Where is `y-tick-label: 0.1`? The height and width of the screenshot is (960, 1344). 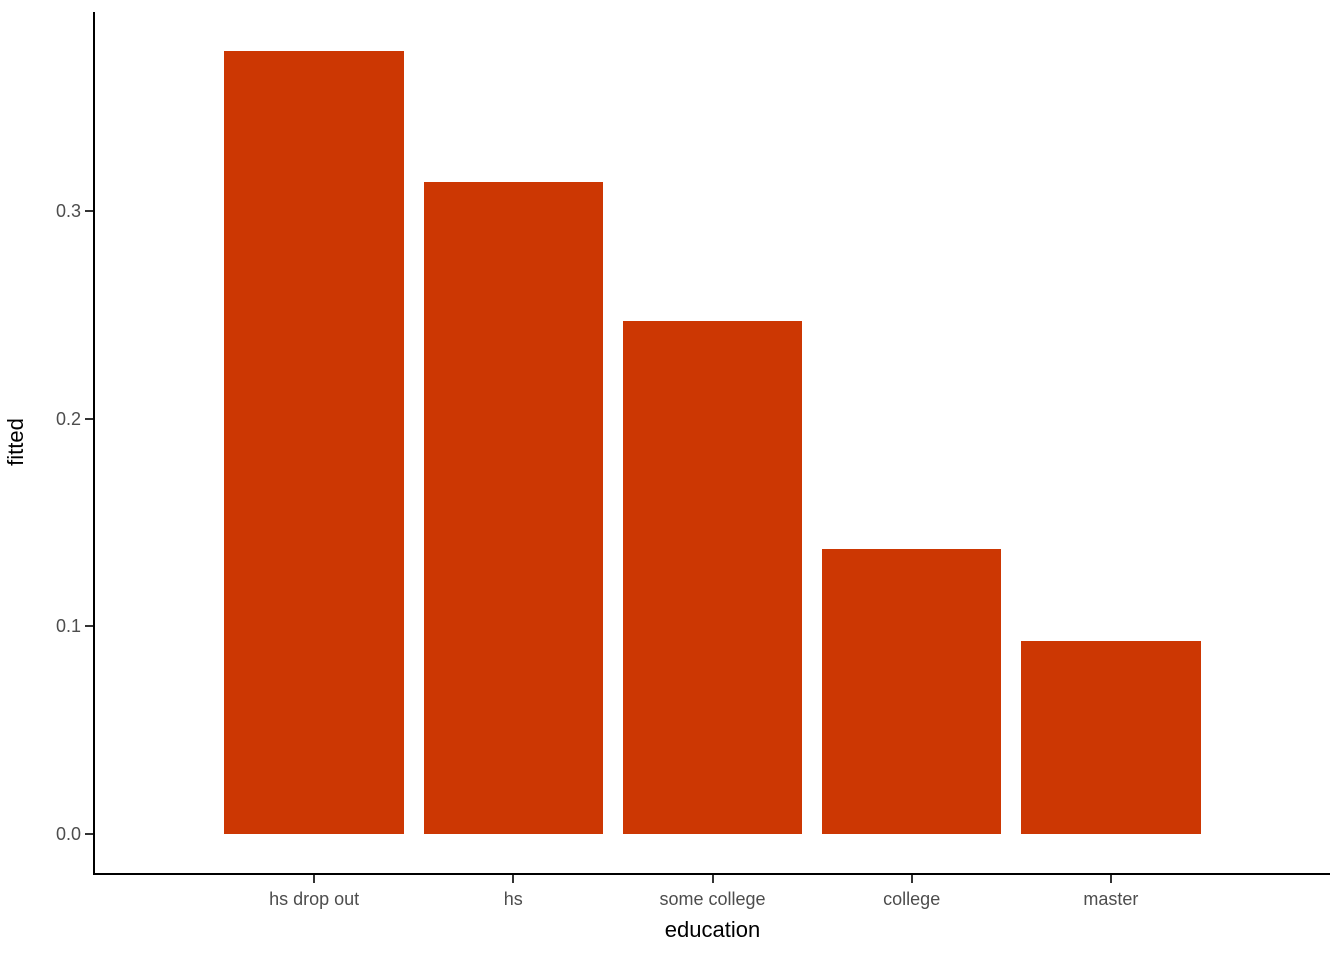
y-tick-label: 0.1 is located at coordinates (68, 626).